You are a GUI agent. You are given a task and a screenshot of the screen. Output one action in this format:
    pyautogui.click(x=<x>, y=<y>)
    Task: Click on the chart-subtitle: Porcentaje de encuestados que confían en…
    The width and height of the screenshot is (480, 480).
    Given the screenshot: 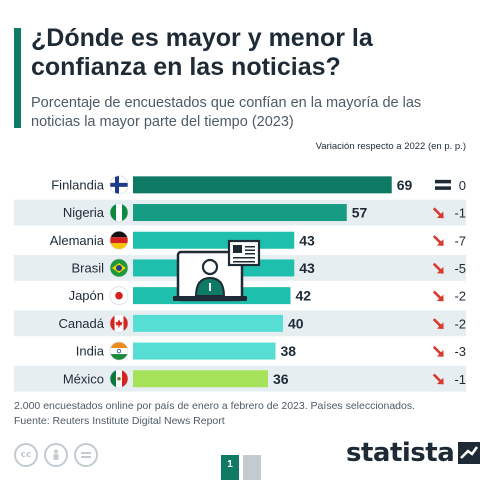 What is the action you would take?
    pyautogui.click(x=226, y=112)
    